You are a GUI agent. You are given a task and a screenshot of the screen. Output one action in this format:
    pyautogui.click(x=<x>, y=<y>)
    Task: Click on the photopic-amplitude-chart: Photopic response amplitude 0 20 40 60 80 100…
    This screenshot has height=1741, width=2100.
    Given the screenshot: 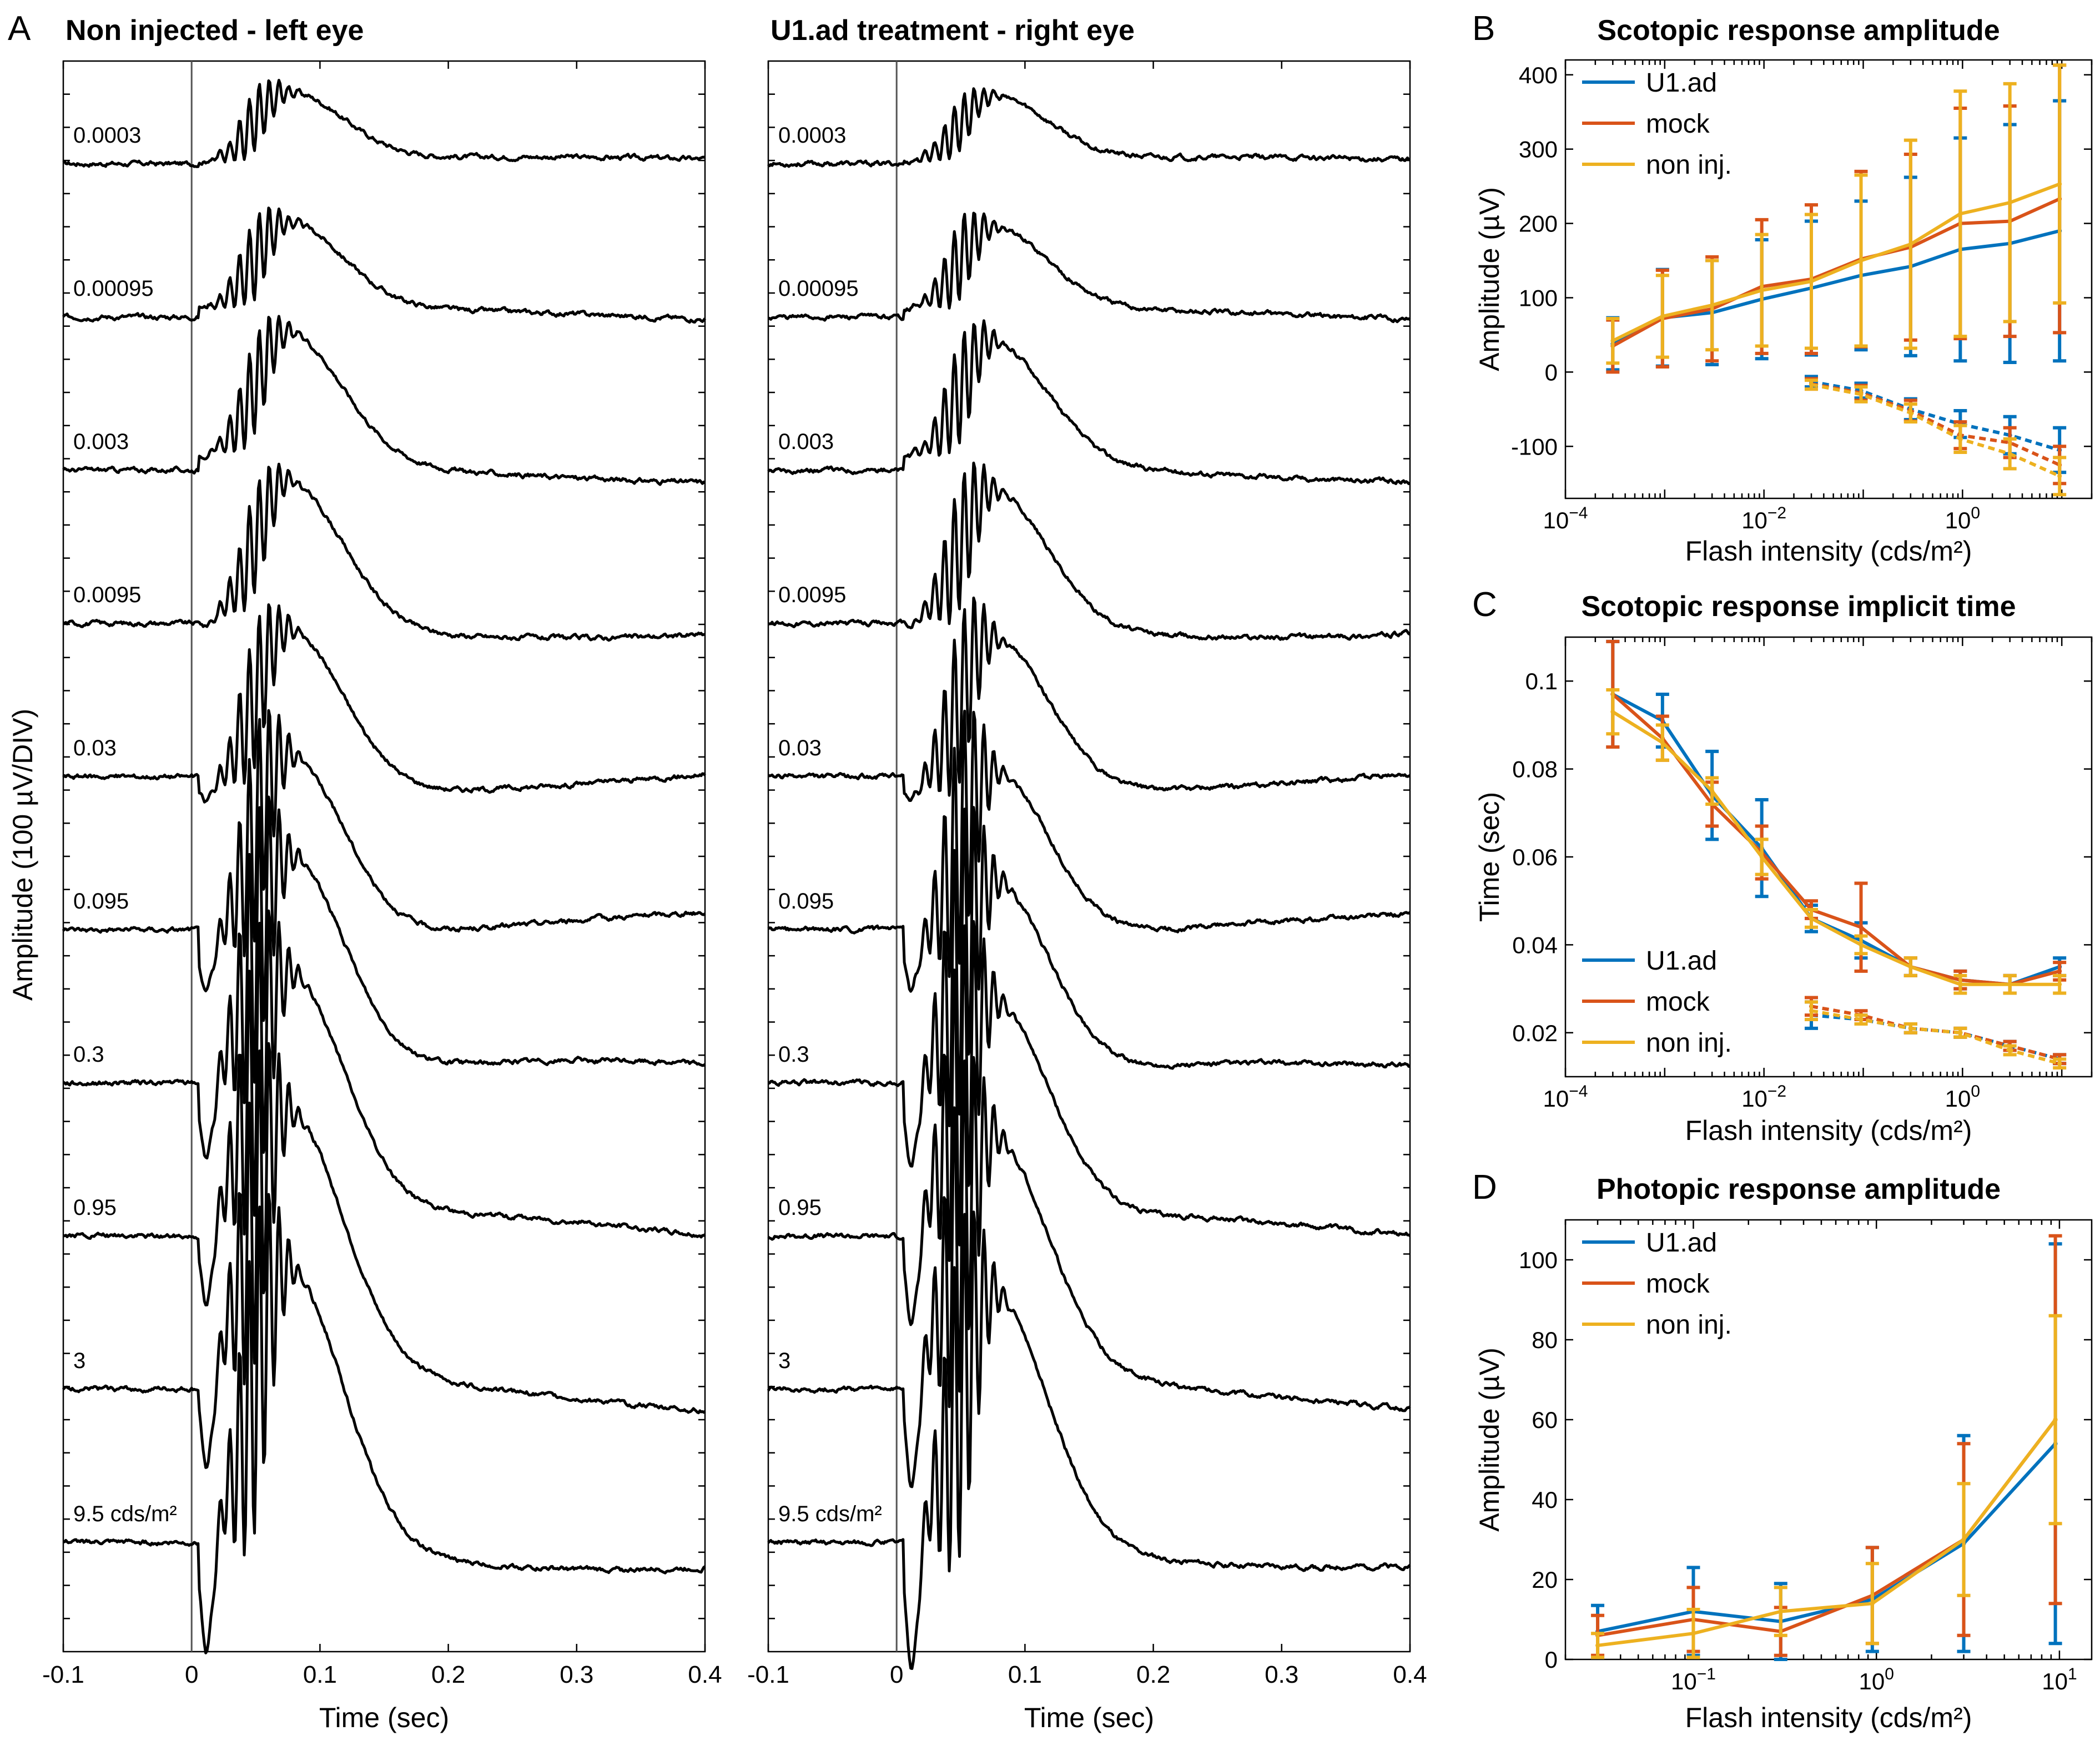 What is the action you would take?
    pyautogui.click(x=1784, y=1453)
    